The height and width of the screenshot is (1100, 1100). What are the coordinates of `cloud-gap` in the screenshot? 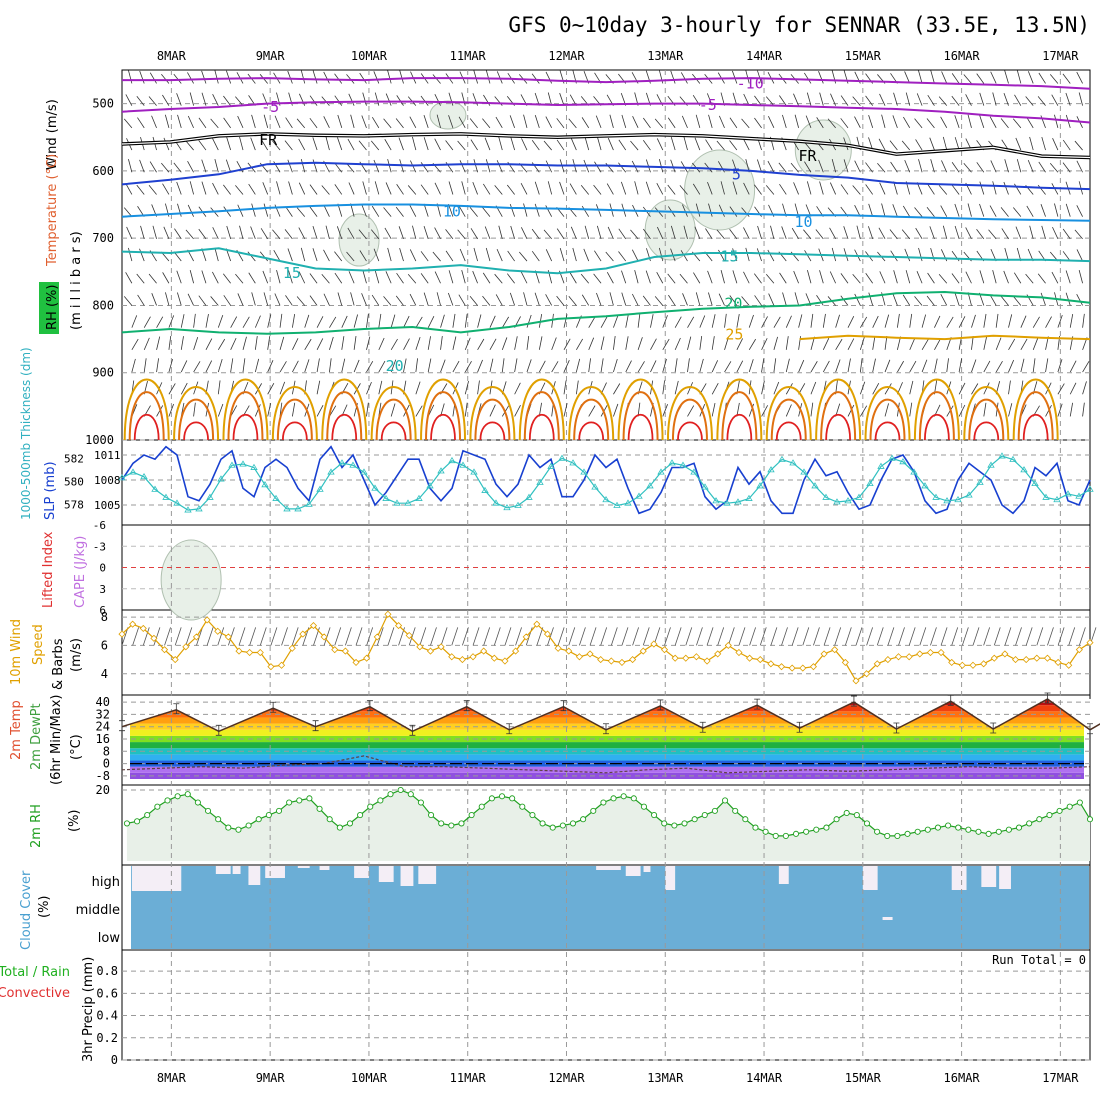 It's located at (324, 868).